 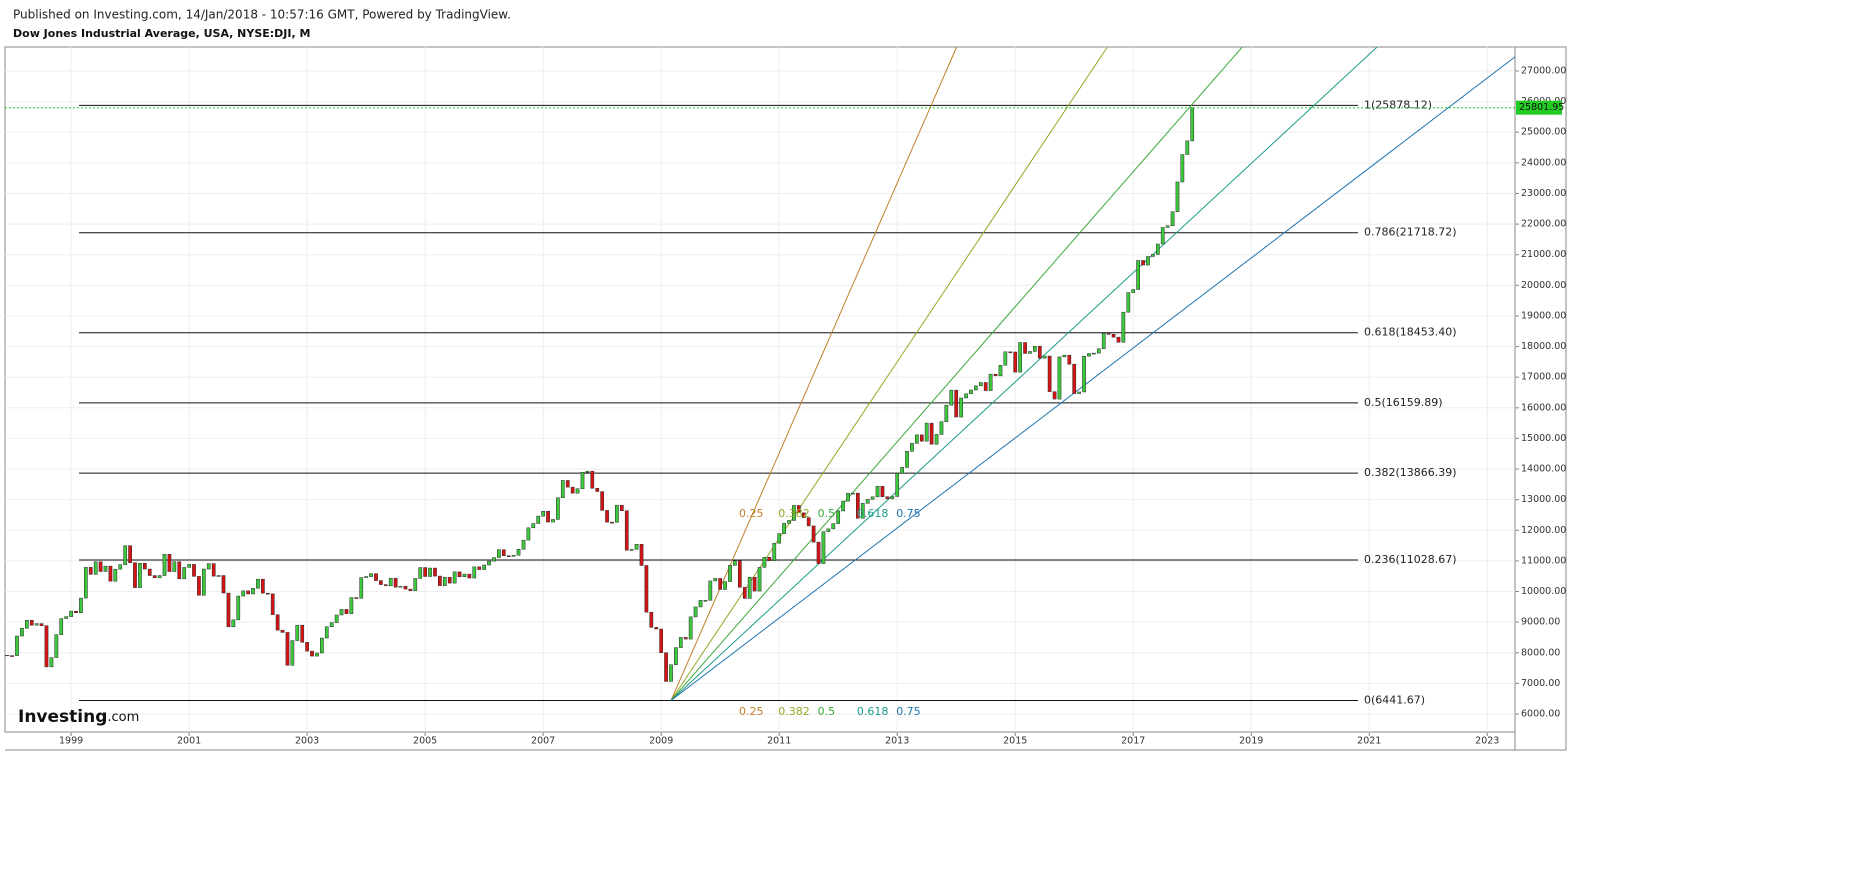 What do you see at coordinates (307, 741) in the screenshot?
I see `x-tick-label: 2003` at bounding box center [307, 741].